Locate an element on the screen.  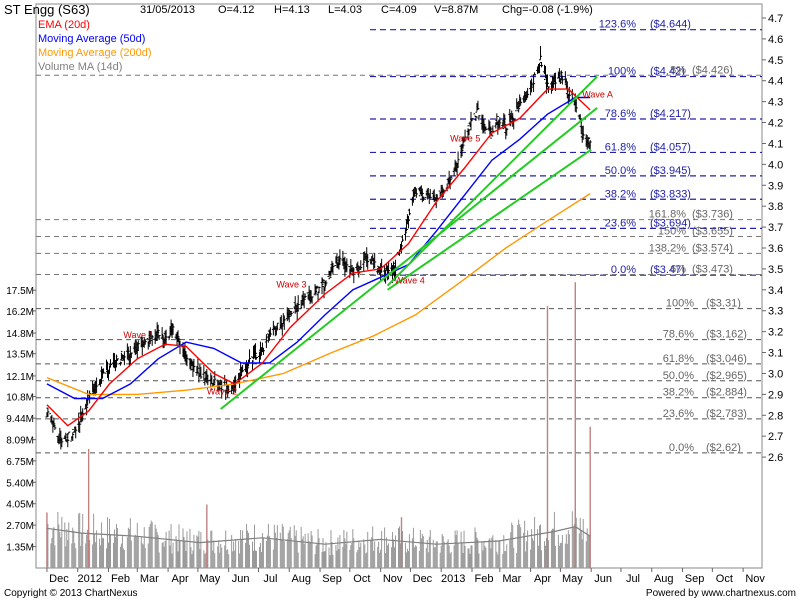
fib-lower-value: ($2.965) is located at coordinates (726, 376).